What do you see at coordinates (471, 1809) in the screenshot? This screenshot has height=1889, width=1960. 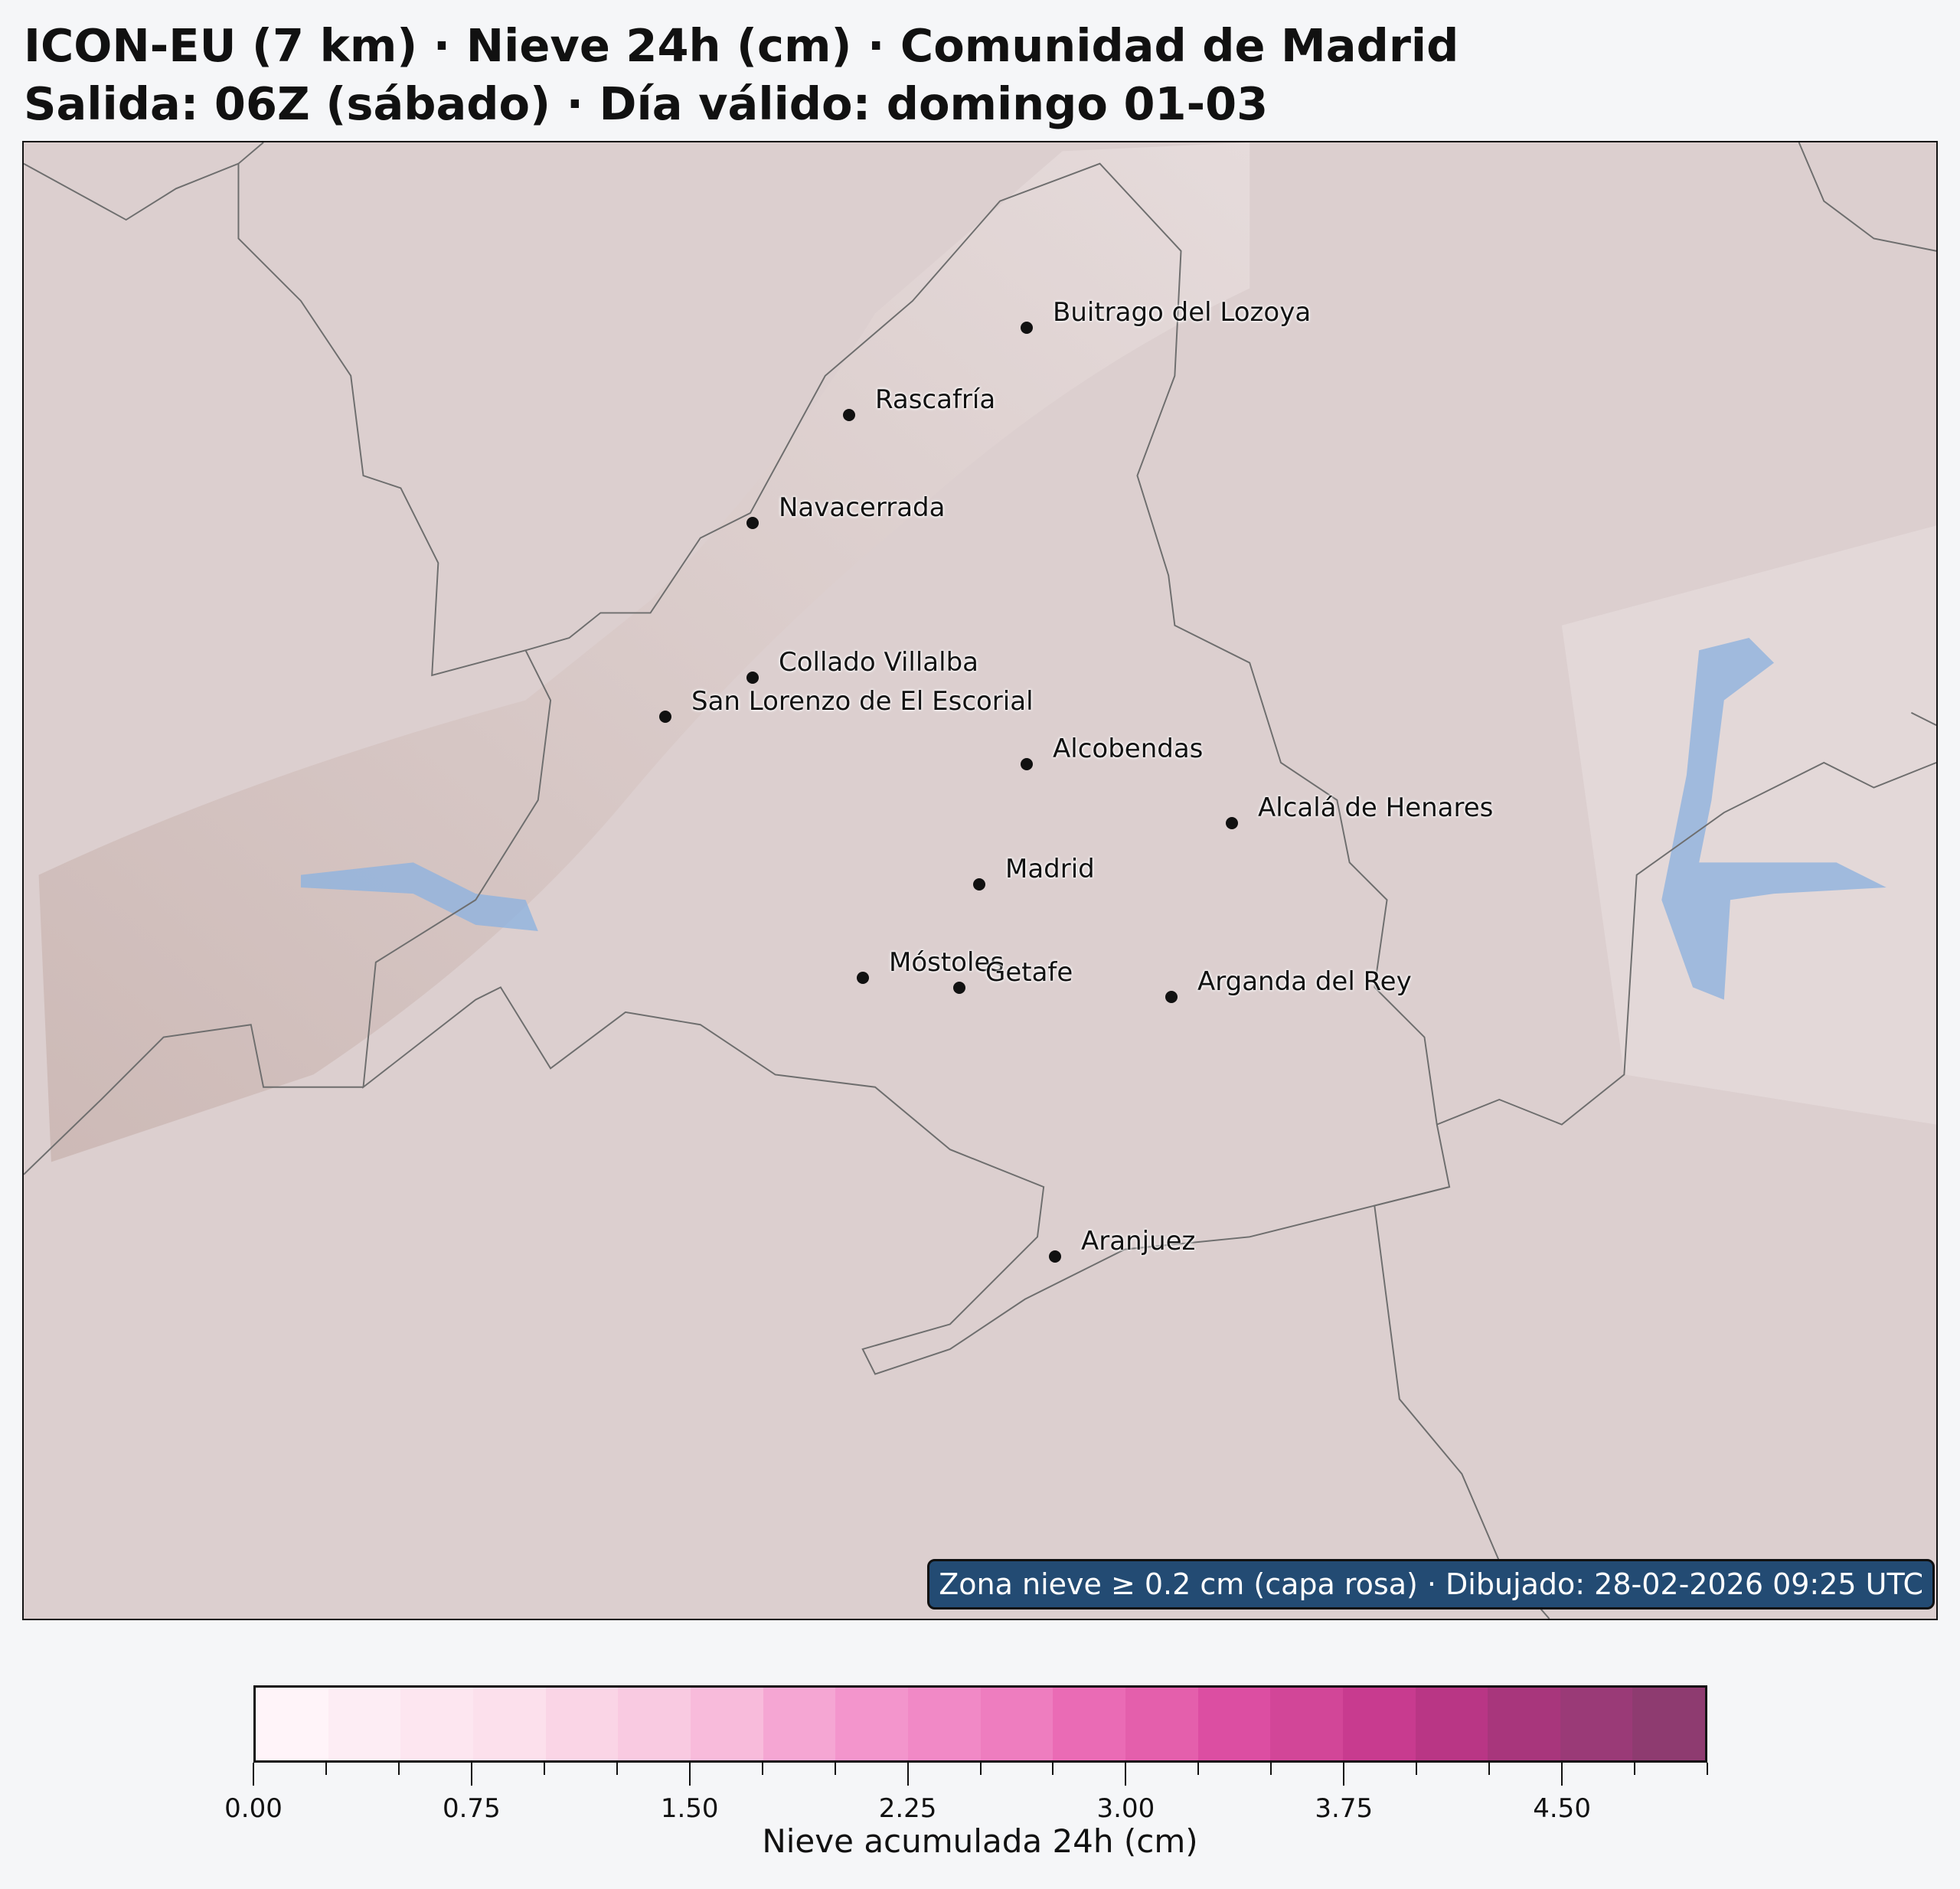 I see `colorbar-tick-label: 0.75` at bounding box center [471, 1809].